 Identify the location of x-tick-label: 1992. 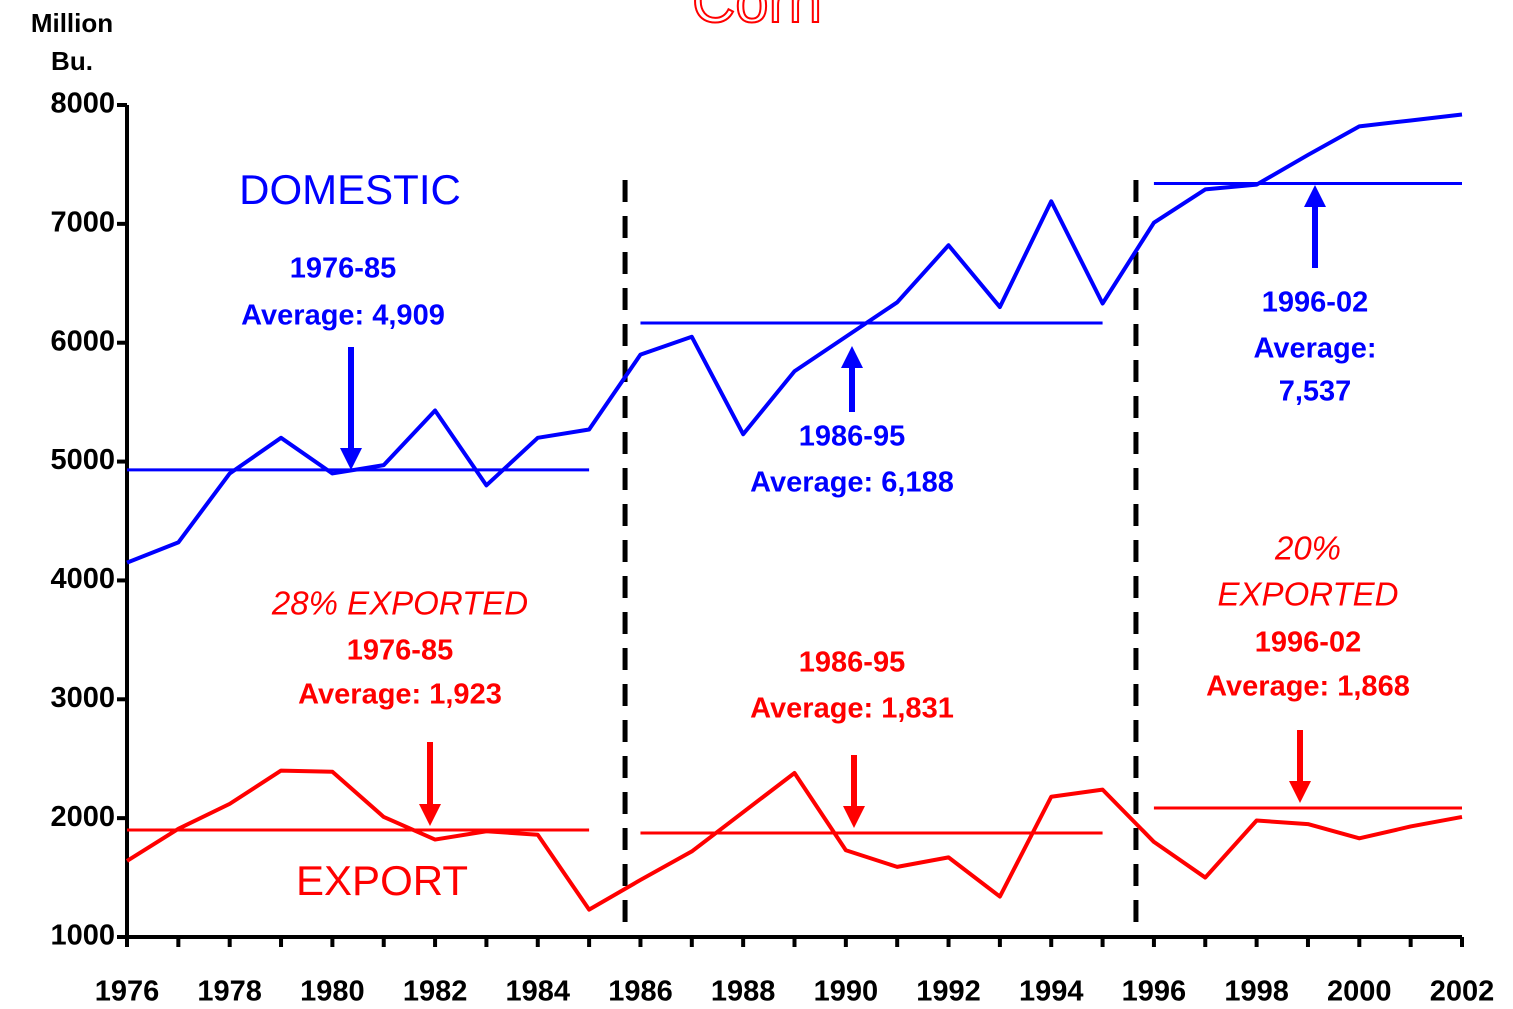
(948, 992).